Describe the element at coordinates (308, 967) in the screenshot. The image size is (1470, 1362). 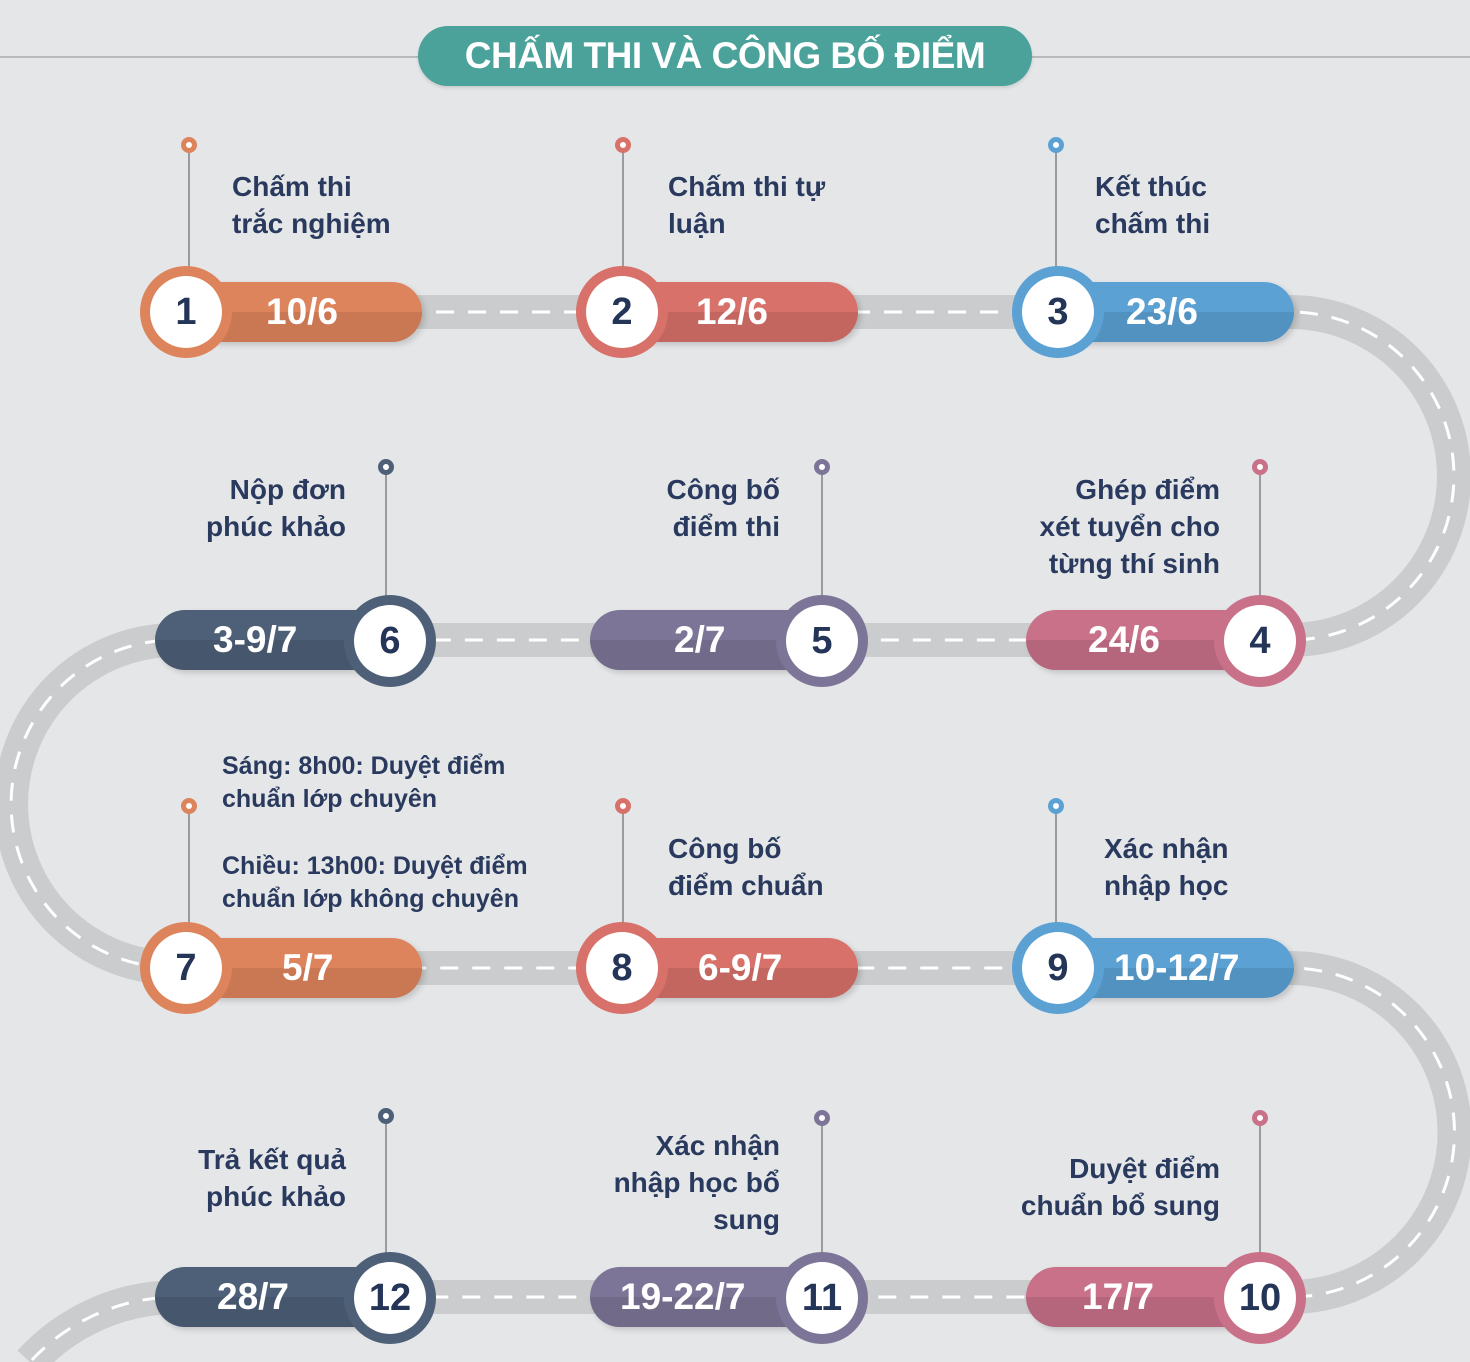
I see `step-7-date: 5/7` at that location.